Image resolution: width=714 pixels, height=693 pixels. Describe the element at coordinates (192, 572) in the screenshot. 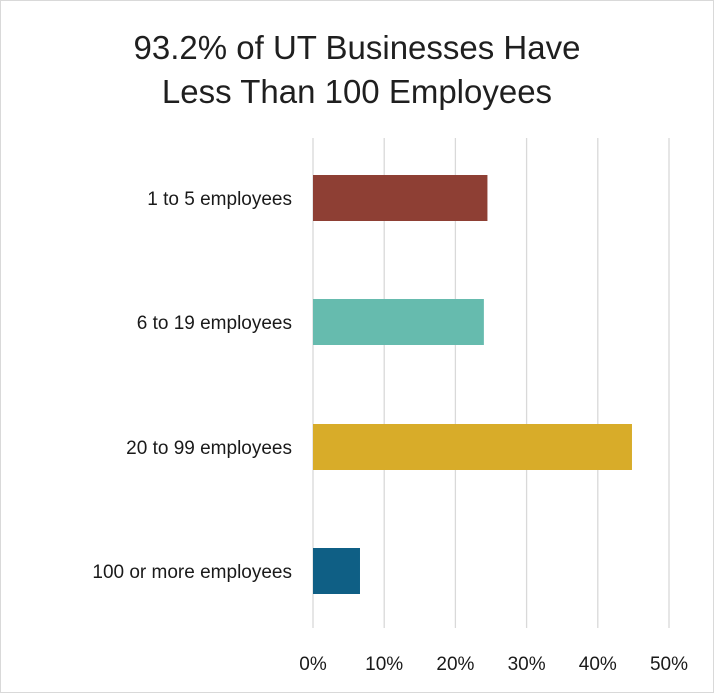

I see `category-label: 100 or more employees` at that location.